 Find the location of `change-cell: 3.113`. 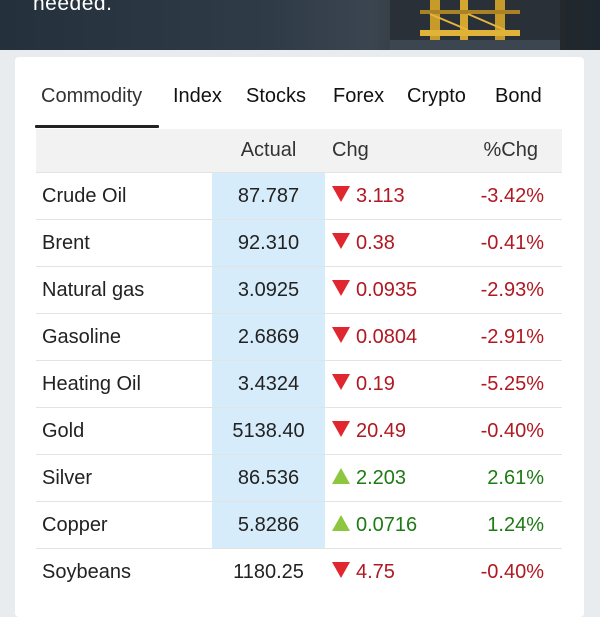

change-cell: 3.113 is located at coordinates (393, 196).